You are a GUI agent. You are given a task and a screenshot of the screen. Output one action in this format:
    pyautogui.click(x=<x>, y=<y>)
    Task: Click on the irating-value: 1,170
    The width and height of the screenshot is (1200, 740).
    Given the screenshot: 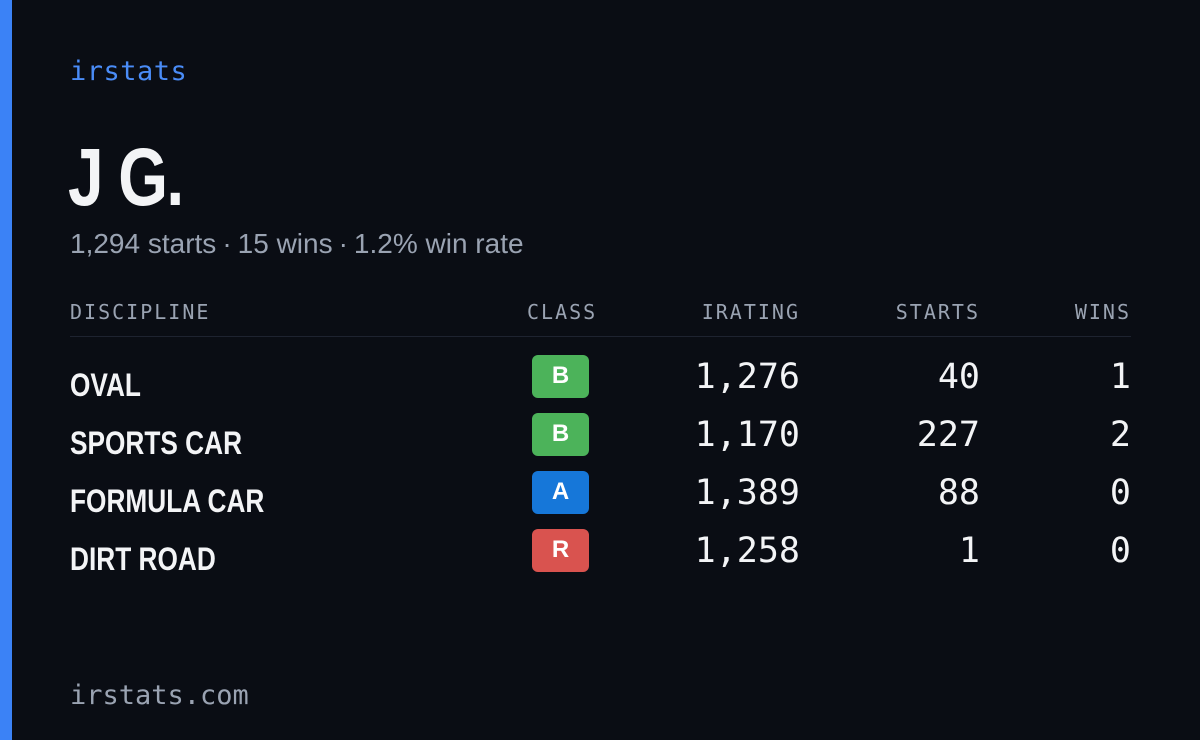 What is the action you would take?
    pyautogui.click(x=747, y=435)
    